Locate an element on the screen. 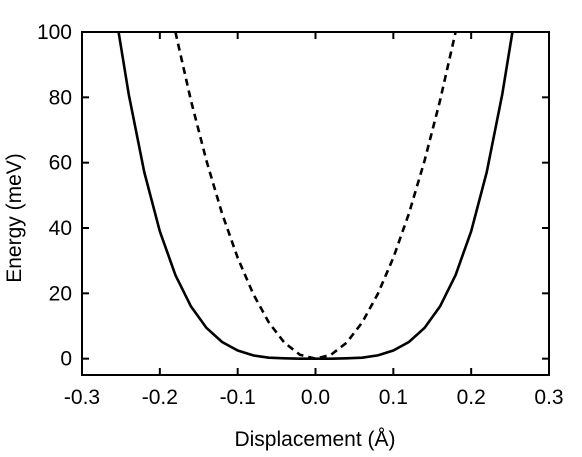  x-tick-label: -0.1 is located at coordinates (238, 397).